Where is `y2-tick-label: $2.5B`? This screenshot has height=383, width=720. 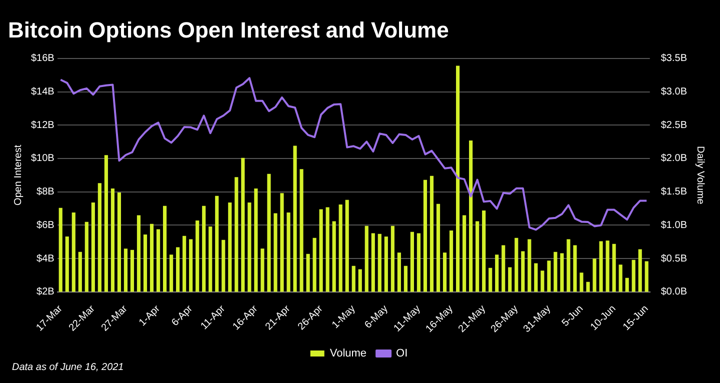
y2-tick-label: $2.5B is located at coordinates (674, 125).